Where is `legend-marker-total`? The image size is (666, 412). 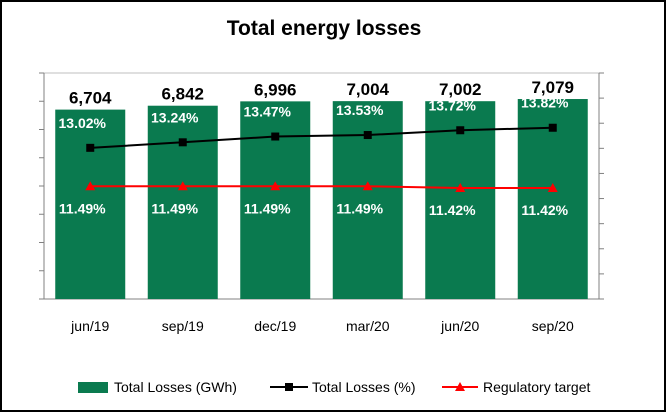 legend-marker-total is located at coordinates (289, 387).